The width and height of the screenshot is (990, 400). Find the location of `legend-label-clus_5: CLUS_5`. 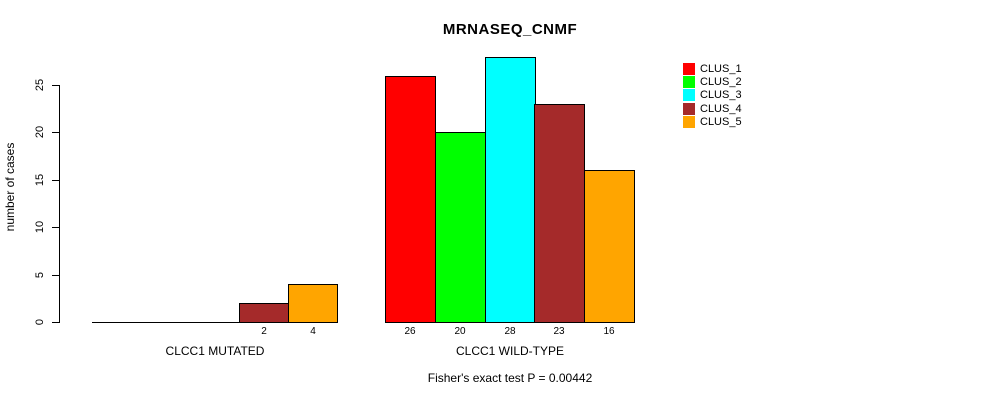

legend-label-clus_5: CLUS_5 is located at coordinates (721, 122).